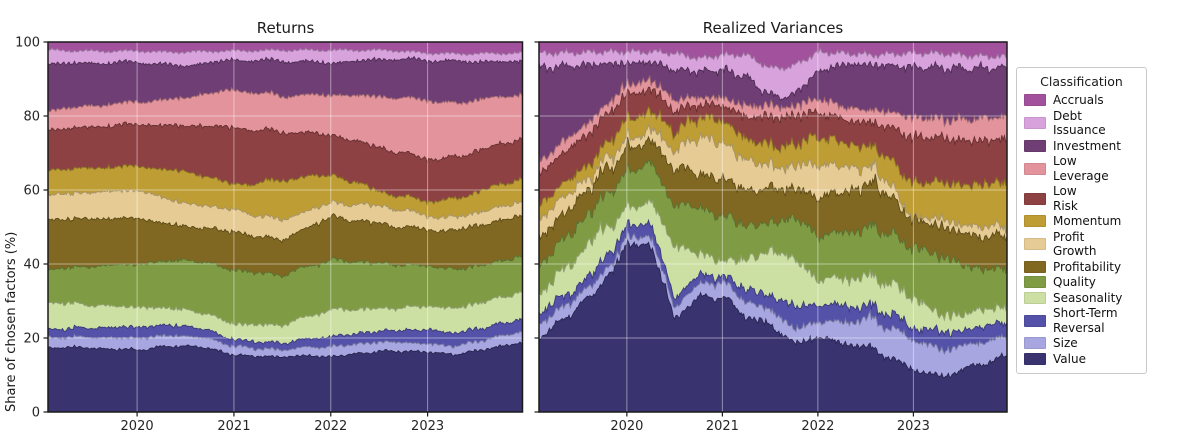 The height and width of the screenshot is (445, 1182). Describe the element at coordinates (1065, 343) in the screenshot. I see `legend-label: Size` at that location.